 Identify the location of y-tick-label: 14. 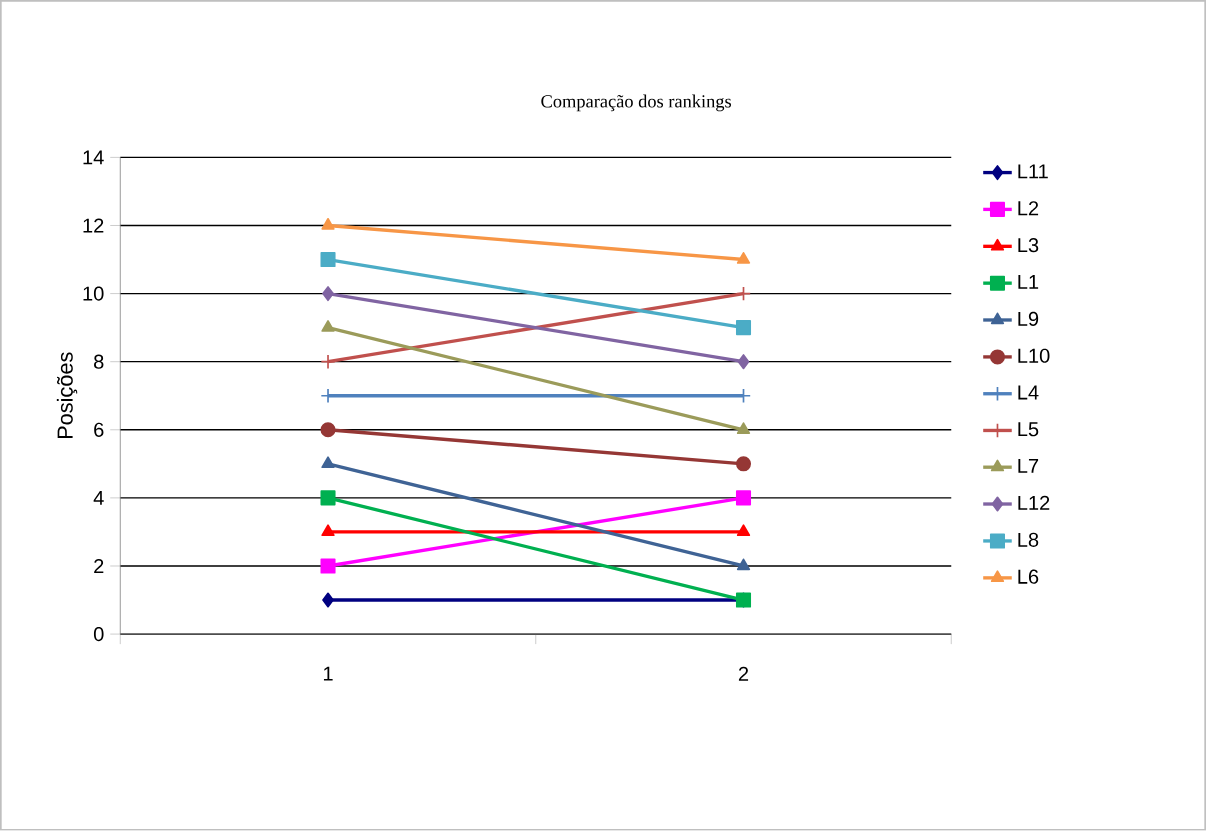
(93, 157).